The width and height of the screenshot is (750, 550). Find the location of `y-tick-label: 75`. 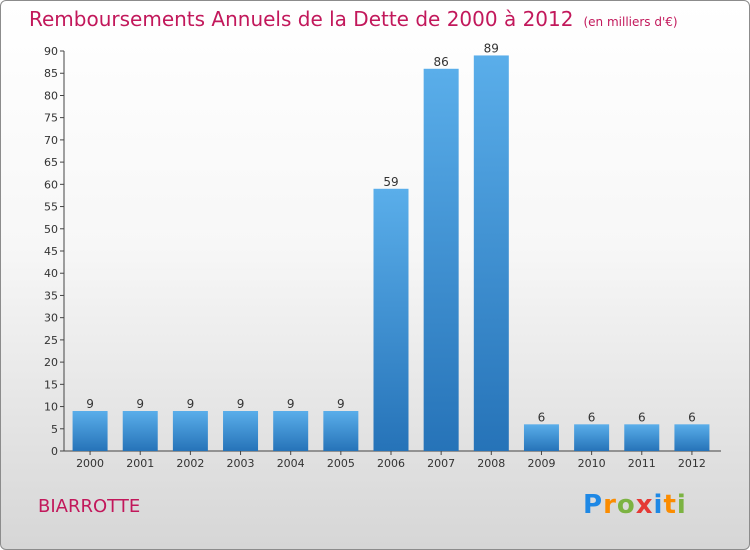

y-tick-label: 75 is located at coordinates (51, 118).